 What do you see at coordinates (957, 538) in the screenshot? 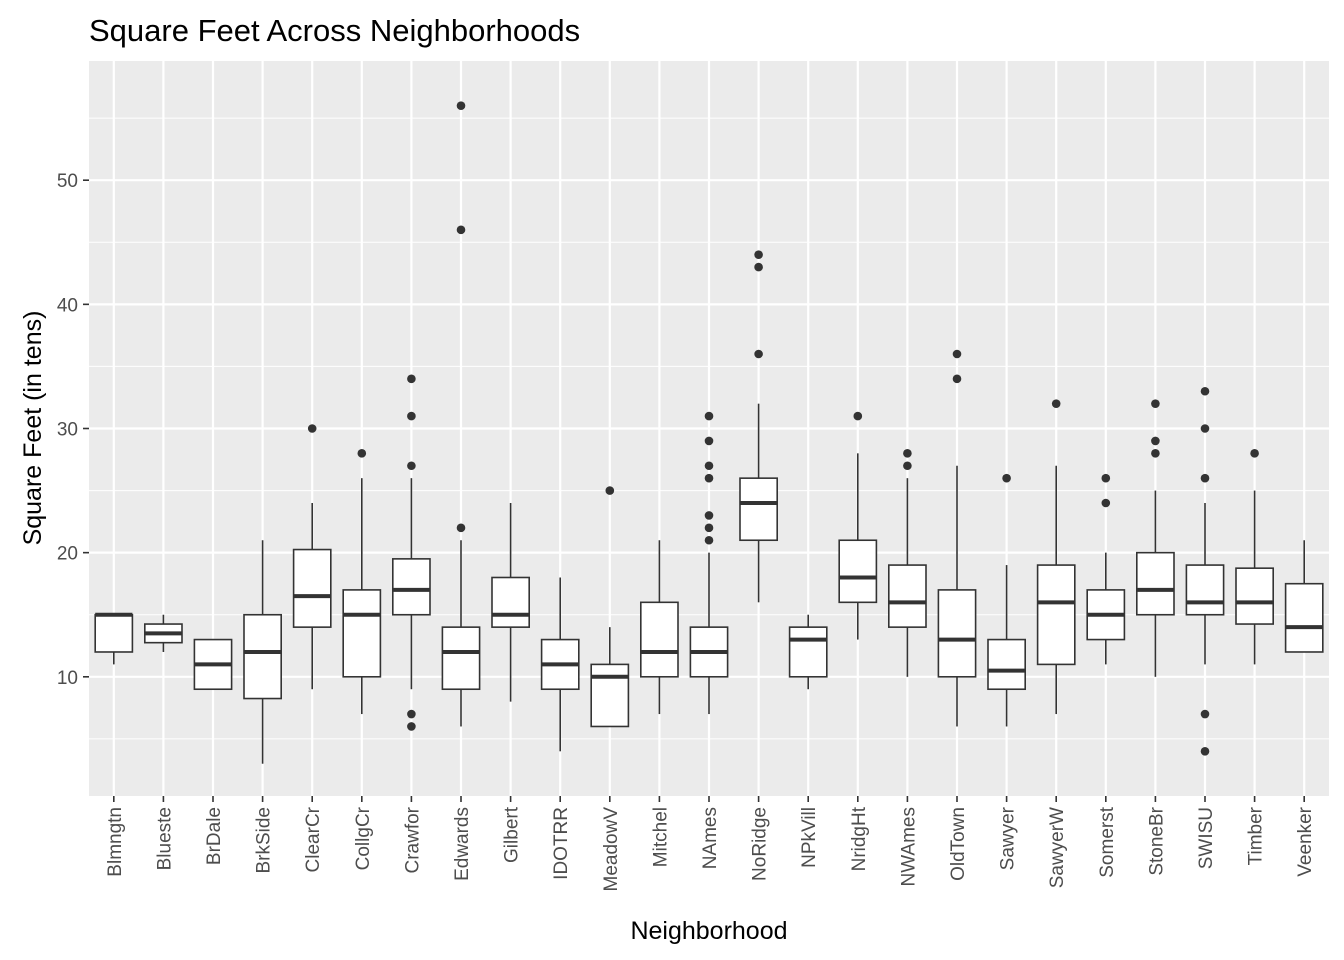
I see `box-oldtown` at bounding box center [957, 538].